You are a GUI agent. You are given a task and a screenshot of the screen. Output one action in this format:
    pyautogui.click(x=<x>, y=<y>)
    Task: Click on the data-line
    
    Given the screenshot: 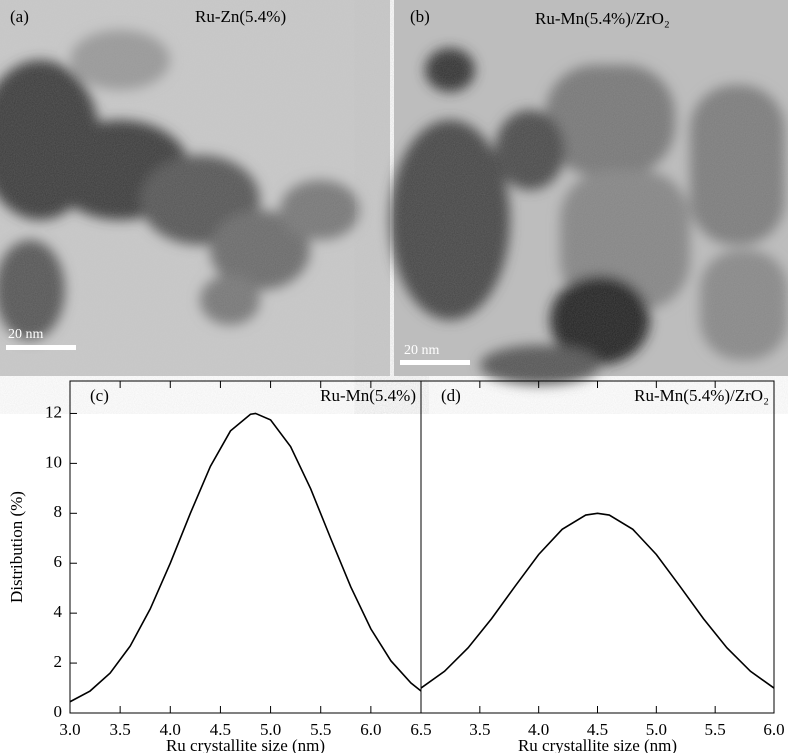 What is the action you would take?
    pyautogui.click(x=597, y=600)
    